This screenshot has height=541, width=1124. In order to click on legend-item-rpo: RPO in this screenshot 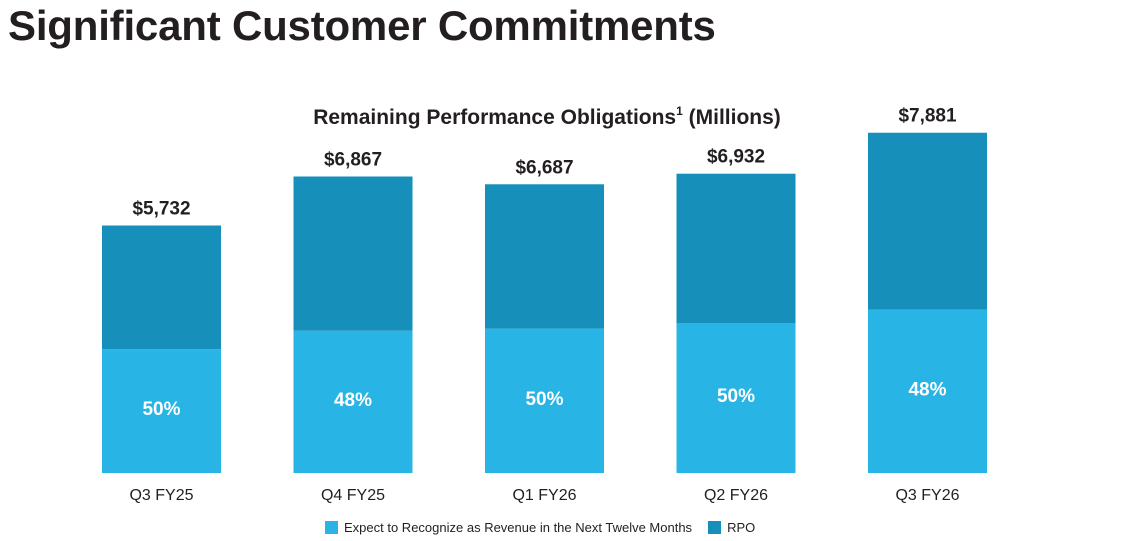, I will do `click(731, 527)`.